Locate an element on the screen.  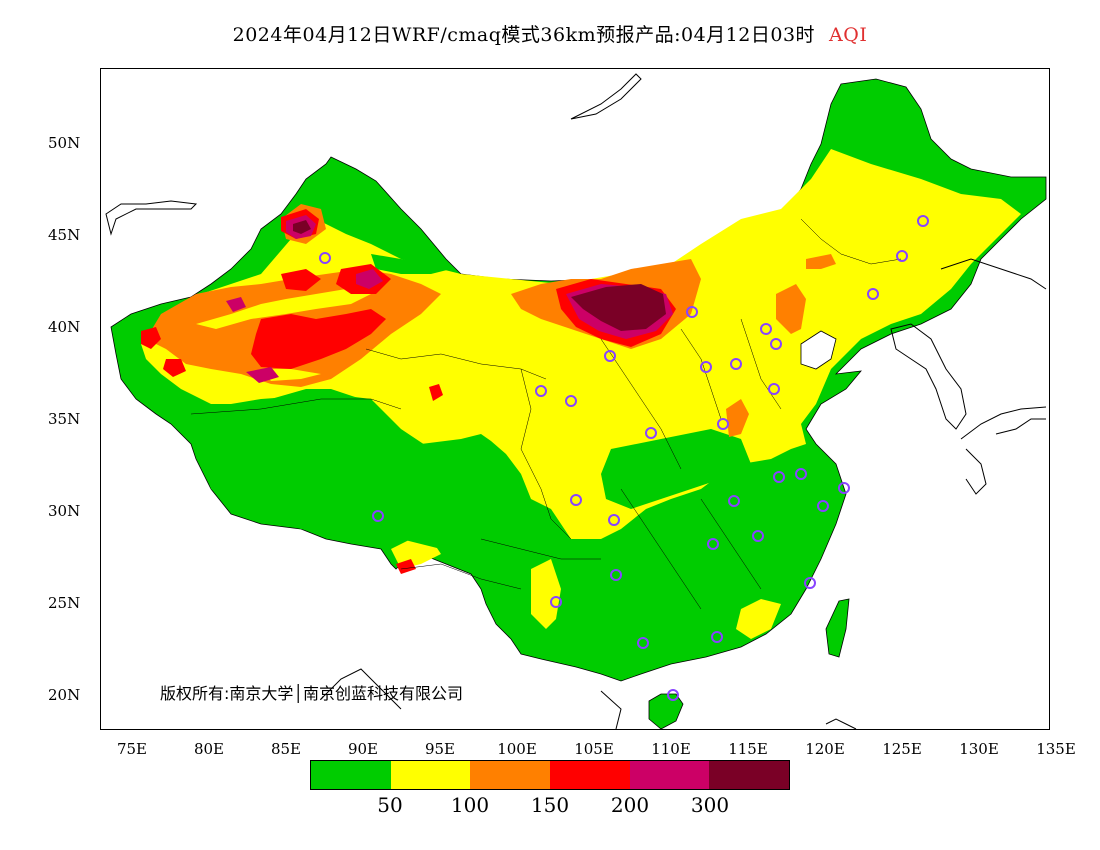
y-tick-45n: 45N is located at coordinates (64, 235).